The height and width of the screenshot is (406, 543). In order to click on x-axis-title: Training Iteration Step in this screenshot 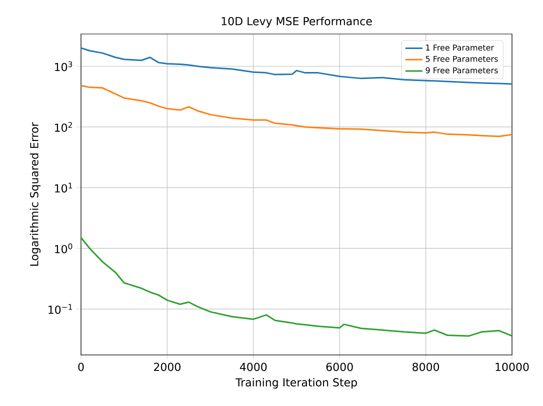, I will do `click(296, 383)`.